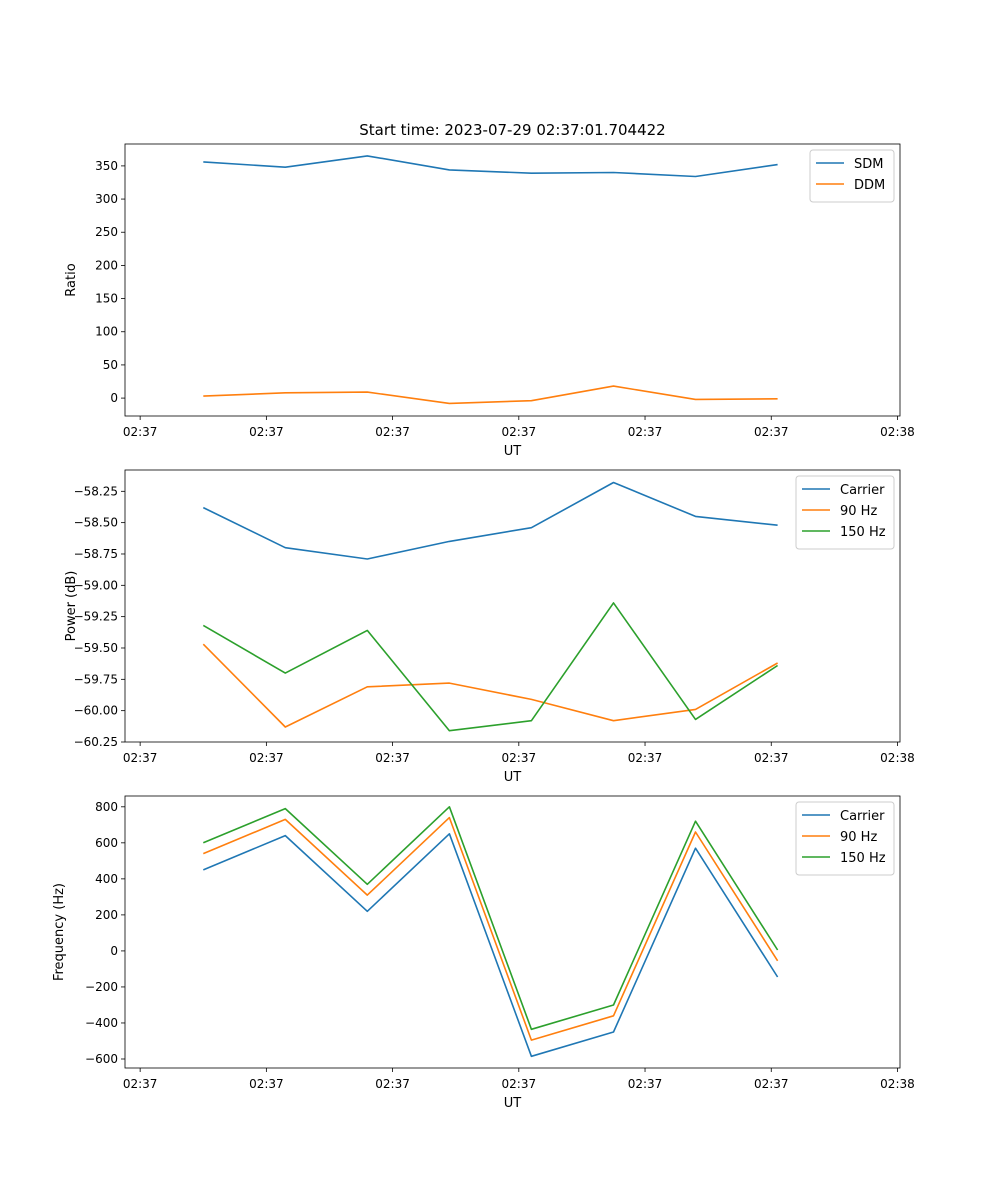 This screenshot has width=1000, height=1200. Describe the element at coordinates (863, 858) in the screenshot. I see `plot3-legend-label-150-hz: 150 Hz` at that location.